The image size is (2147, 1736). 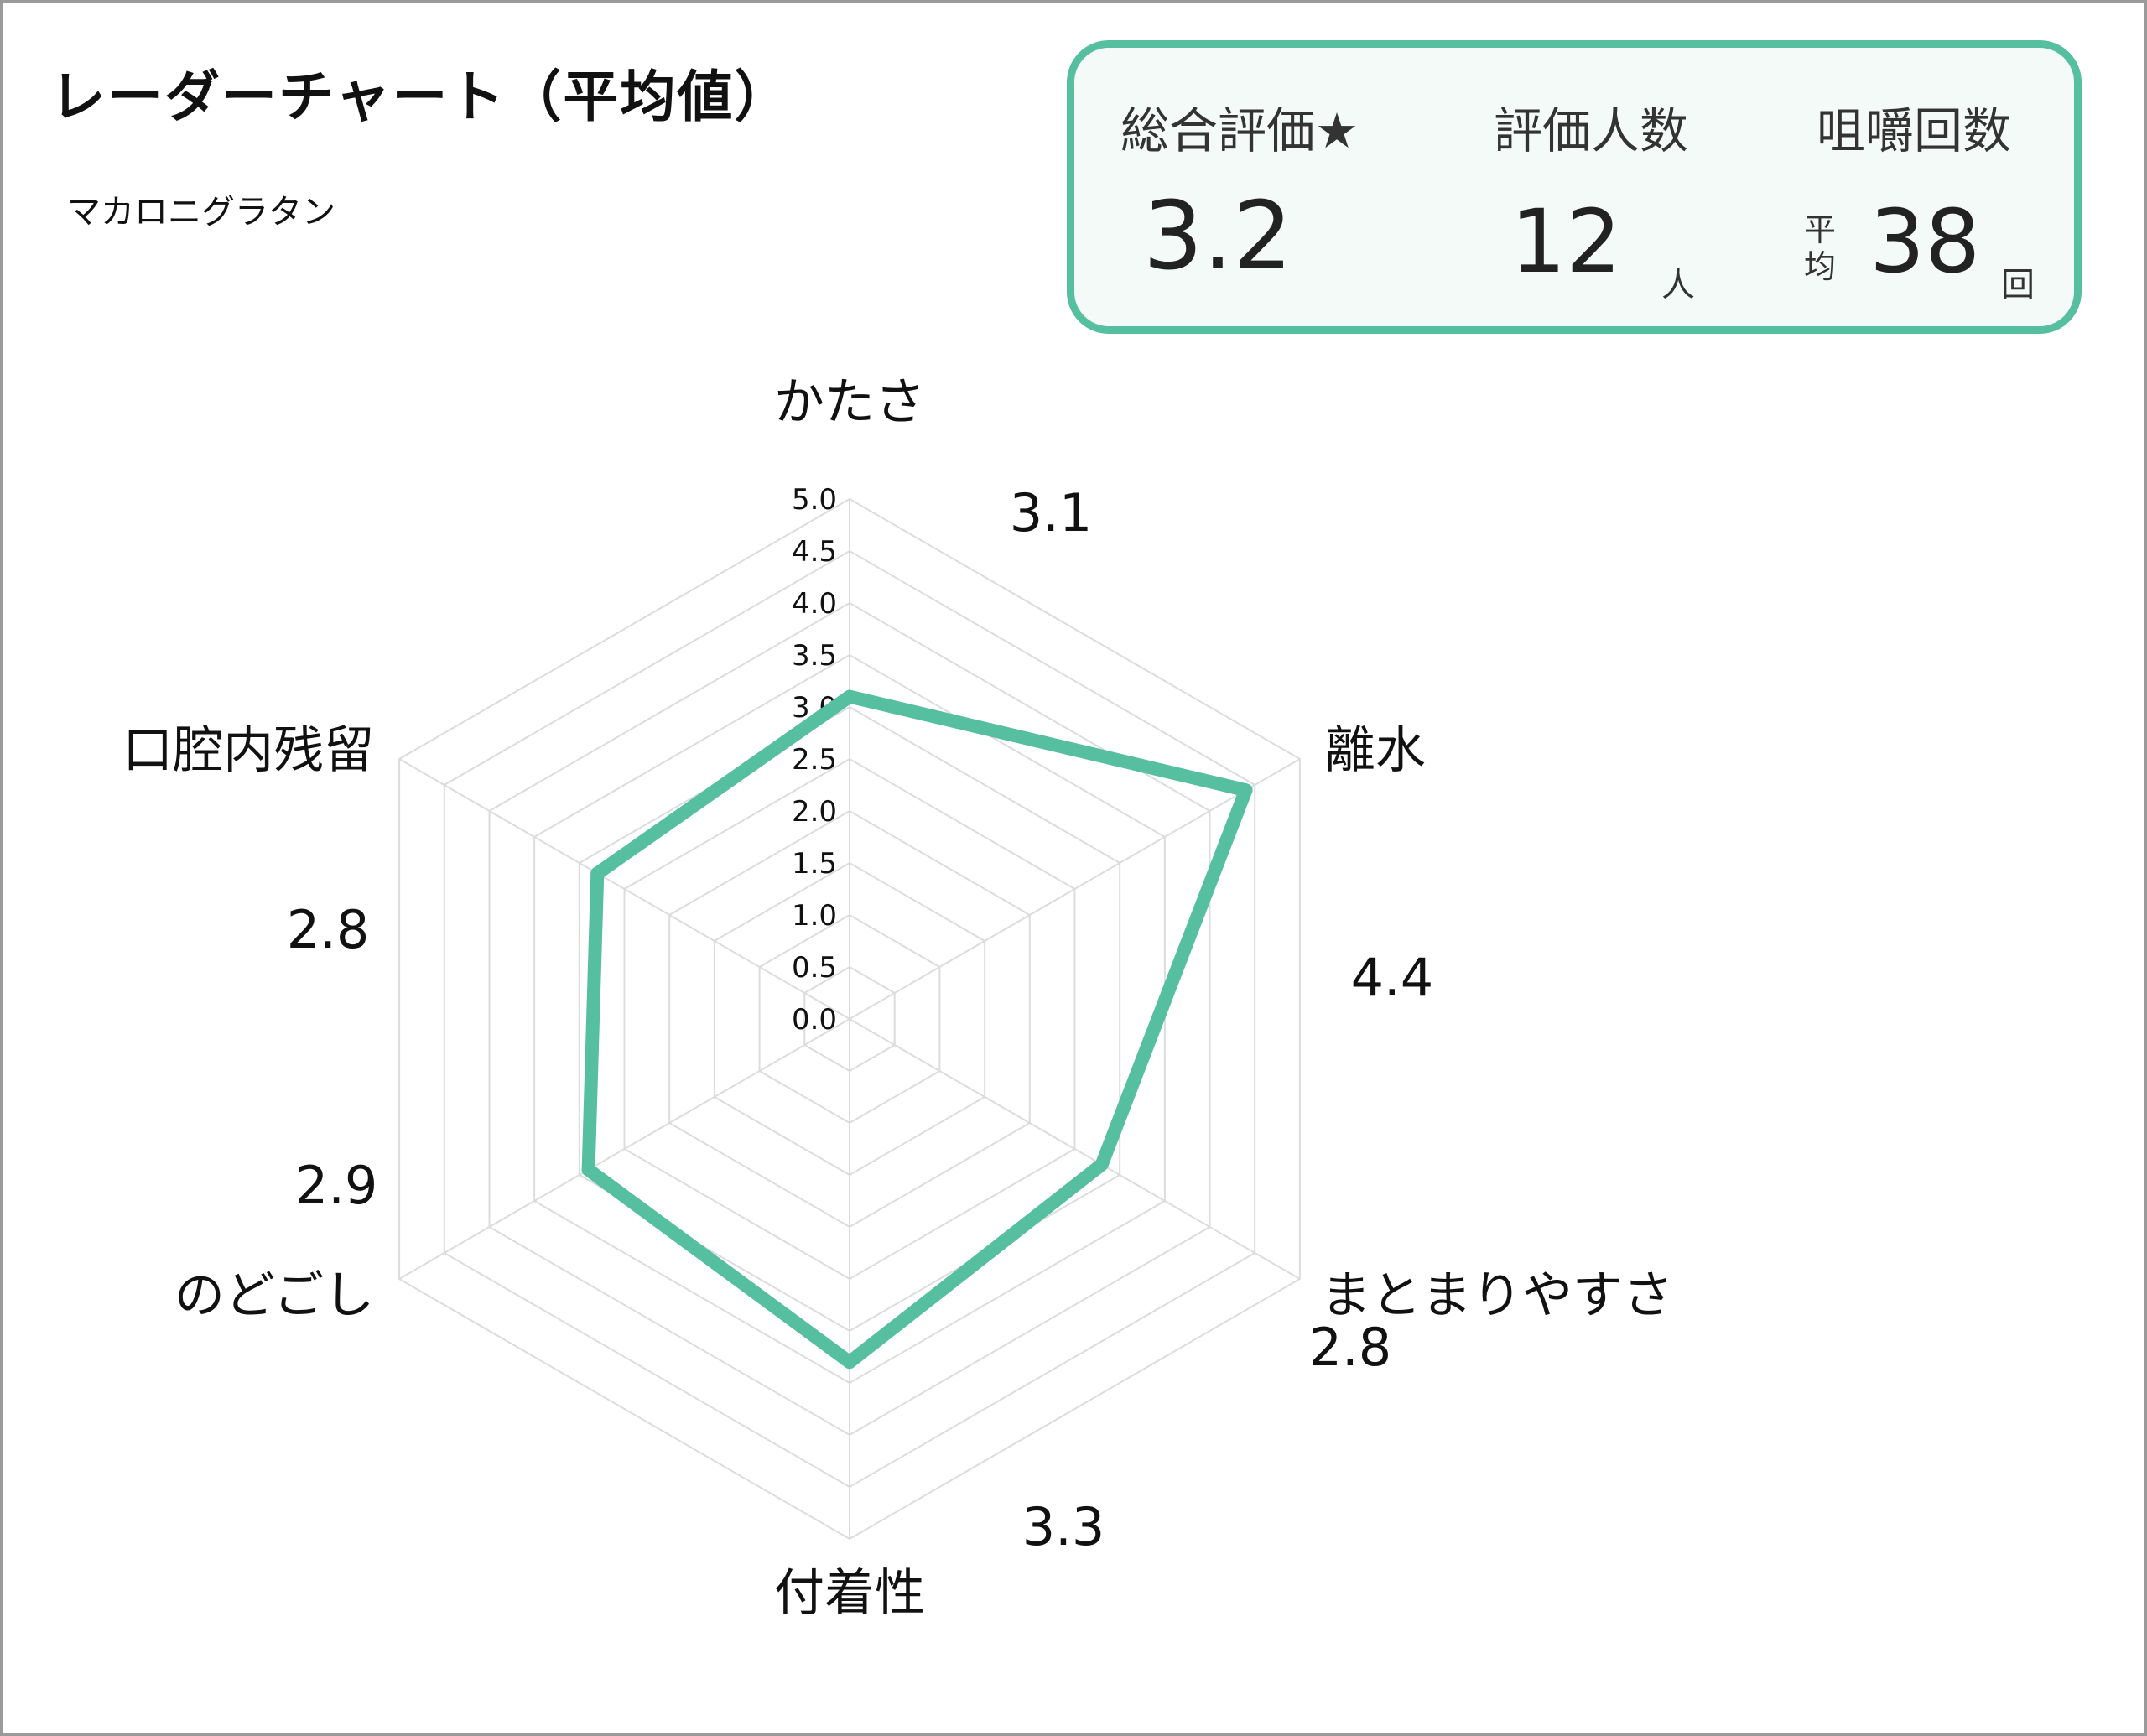 What do you see at coordinates (849, 403) in the screenshot?
I see `axis-label: かたさ` at bounding box center [849, 403].